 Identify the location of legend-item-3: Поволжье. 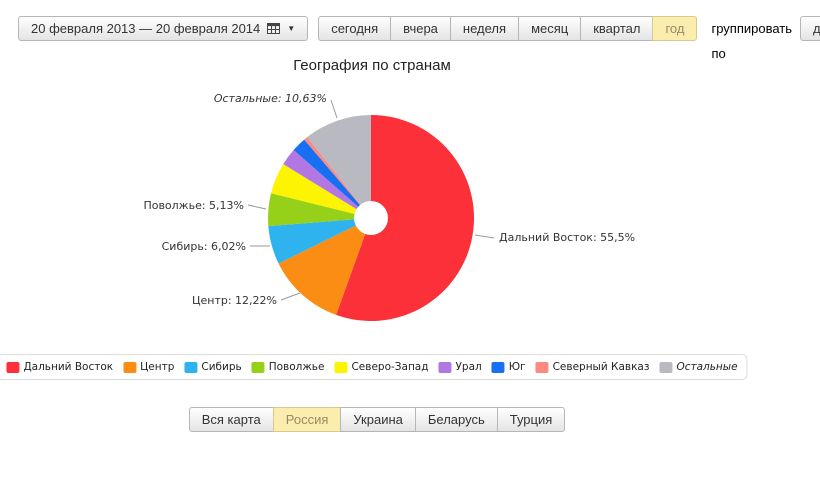
(288, 367).